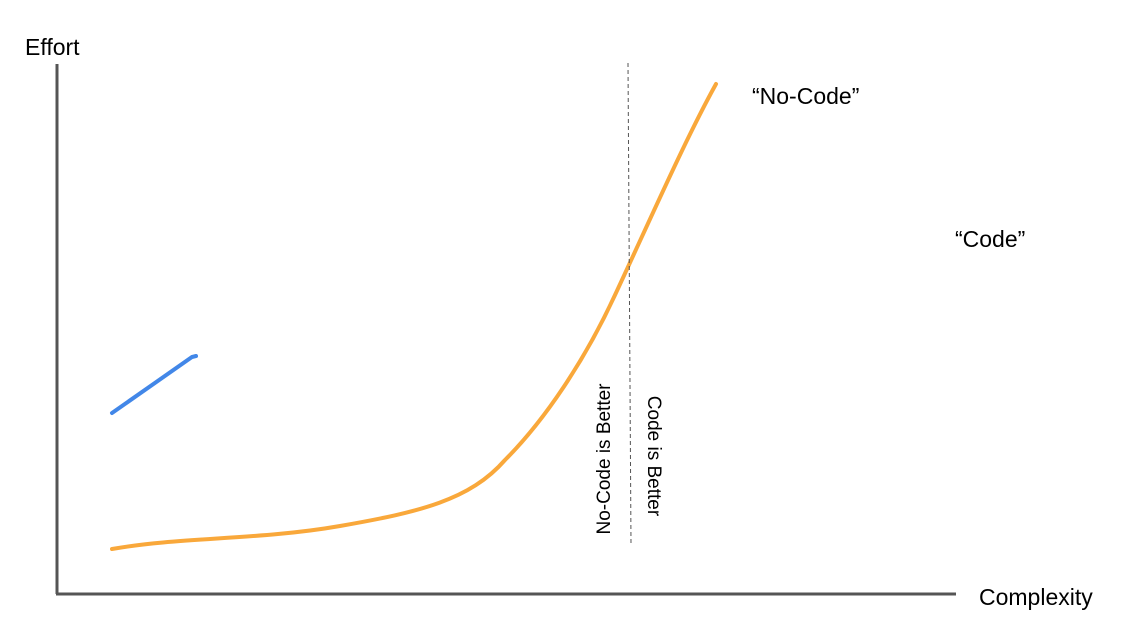 The width and height of the screenshot is (1135, 643). What do you see at coordinates (990, 239) in the screenshot?
I see `code-label: “Code”` at bounding box center [990, 239].